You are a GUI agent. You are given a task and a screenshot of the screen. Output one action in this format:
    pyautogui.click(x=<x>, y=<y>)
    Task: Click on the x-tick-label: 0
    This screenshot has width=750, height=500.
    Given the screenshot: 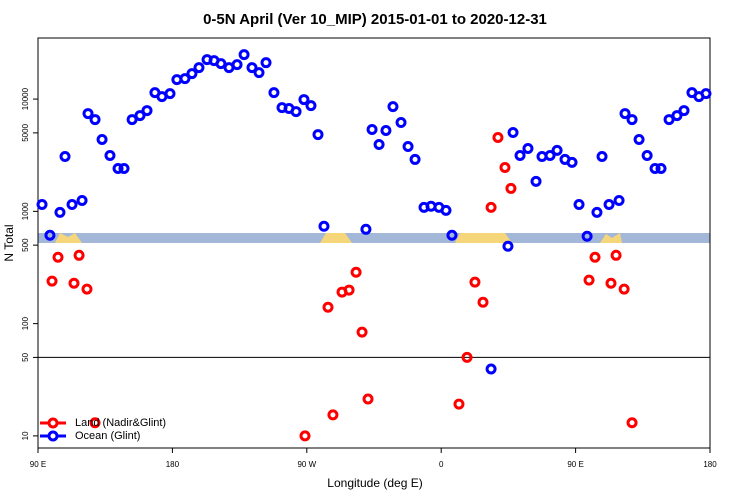 What is the action you would take?
    pyautogui.click(x=441, y=464)
    